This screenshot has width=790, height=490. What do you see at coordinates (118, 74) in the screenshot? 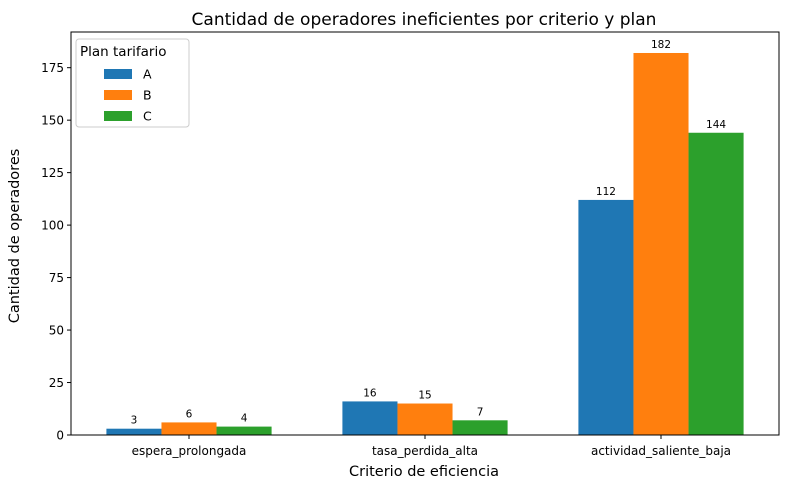
I see `legend-swatch-A` at bounding box center [118, 74].